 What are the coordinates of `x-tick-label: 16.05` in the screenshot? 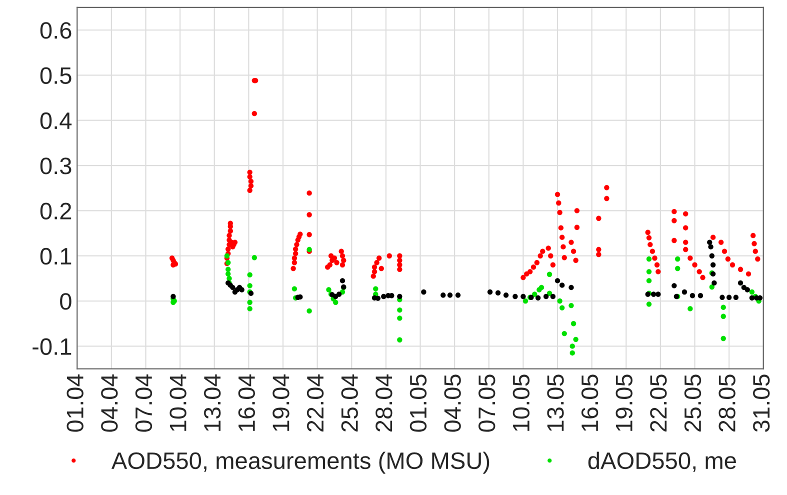 It's located at (589, 402).